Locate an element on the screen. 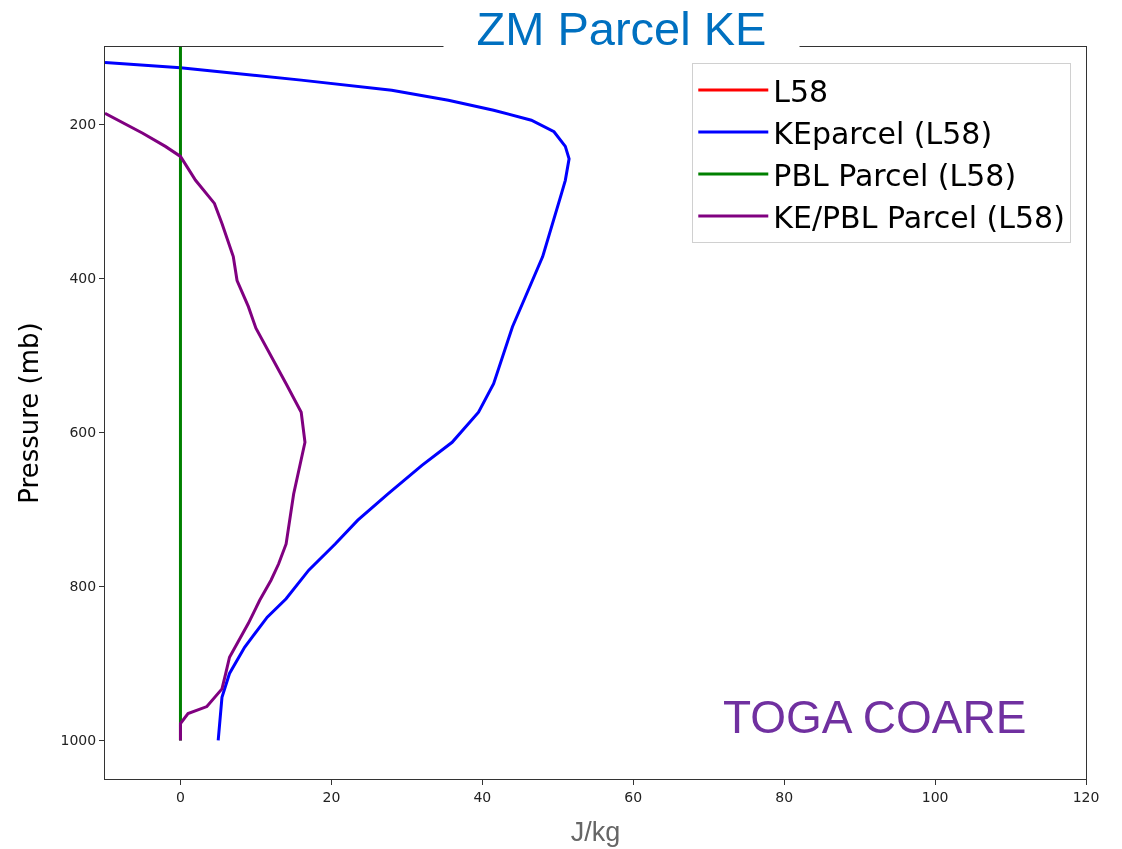 This screenshot has height=849, width=1122. y-tick-label: 1000 is located at coordinates (78, 740).